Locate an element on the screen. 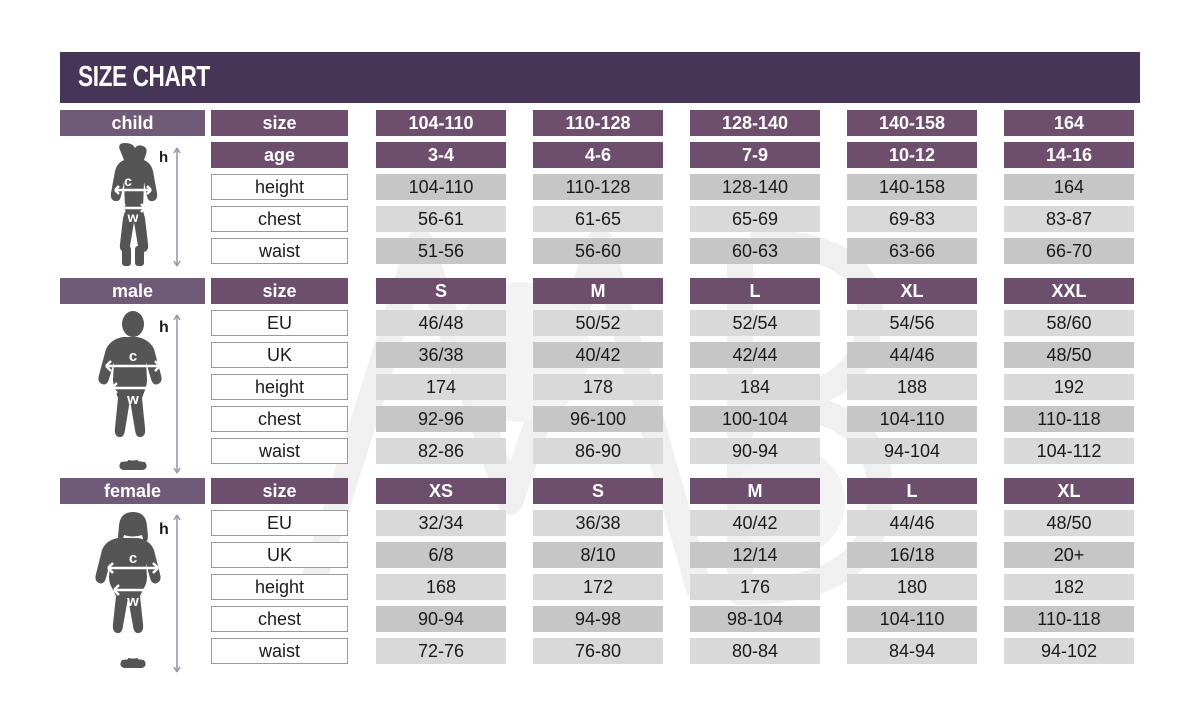 The width and height of the screenshot is (1200, 727). table-row: EU 32/34 36/38 40/42 44/46 48/50 is located at coordinates (600, 523).